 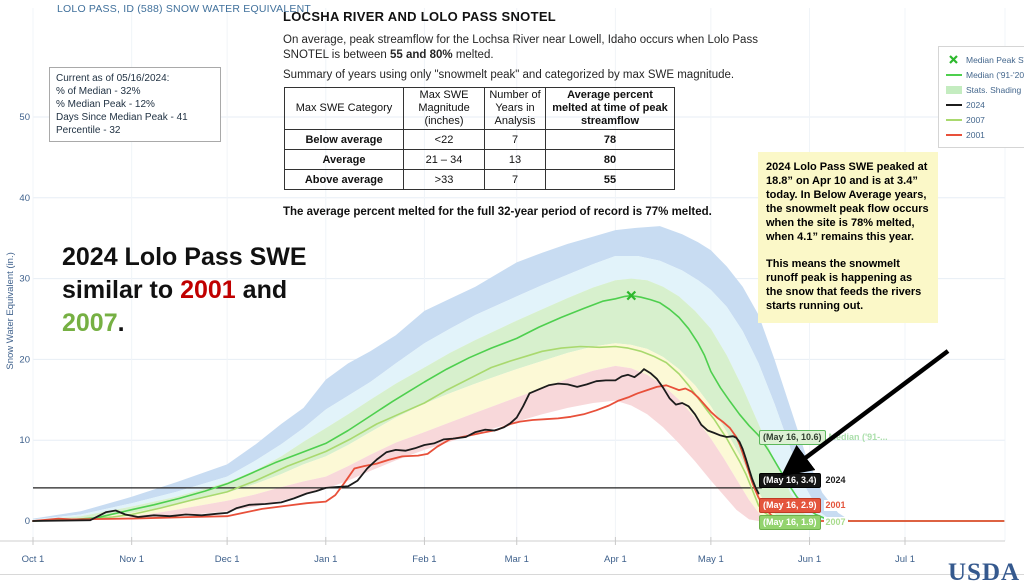 What do you see at coordinates (995, 59) in the screenshot?
I see `legend-item-label: Median Peak SWE` at bounding box center [995, 59].